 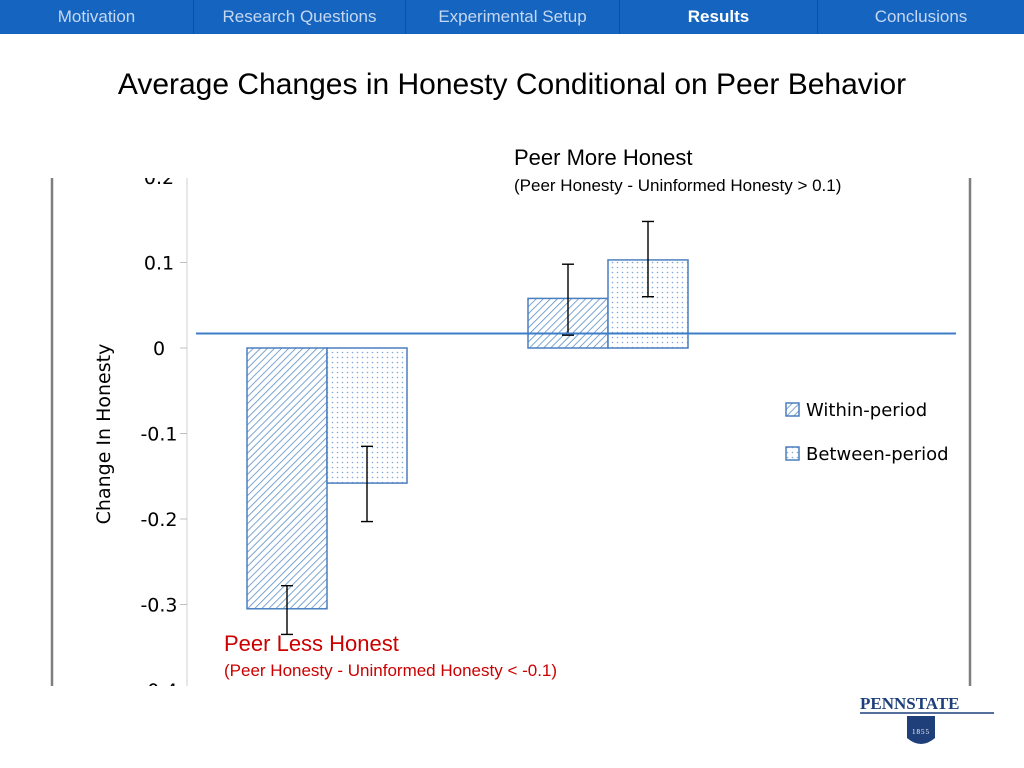 I want to click on logo-year: 1855, so click(x=921, y=732).